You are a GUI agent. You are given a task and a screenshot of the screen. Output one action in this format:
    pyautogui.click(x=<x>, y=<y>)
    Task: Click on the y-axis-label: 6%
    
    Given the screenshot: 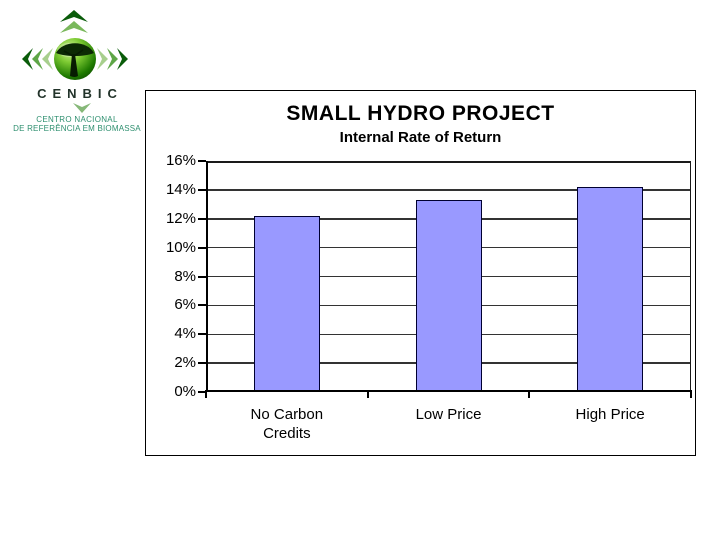 What is the action you would take?
    pyautogui.click(x=185, y=305)
    